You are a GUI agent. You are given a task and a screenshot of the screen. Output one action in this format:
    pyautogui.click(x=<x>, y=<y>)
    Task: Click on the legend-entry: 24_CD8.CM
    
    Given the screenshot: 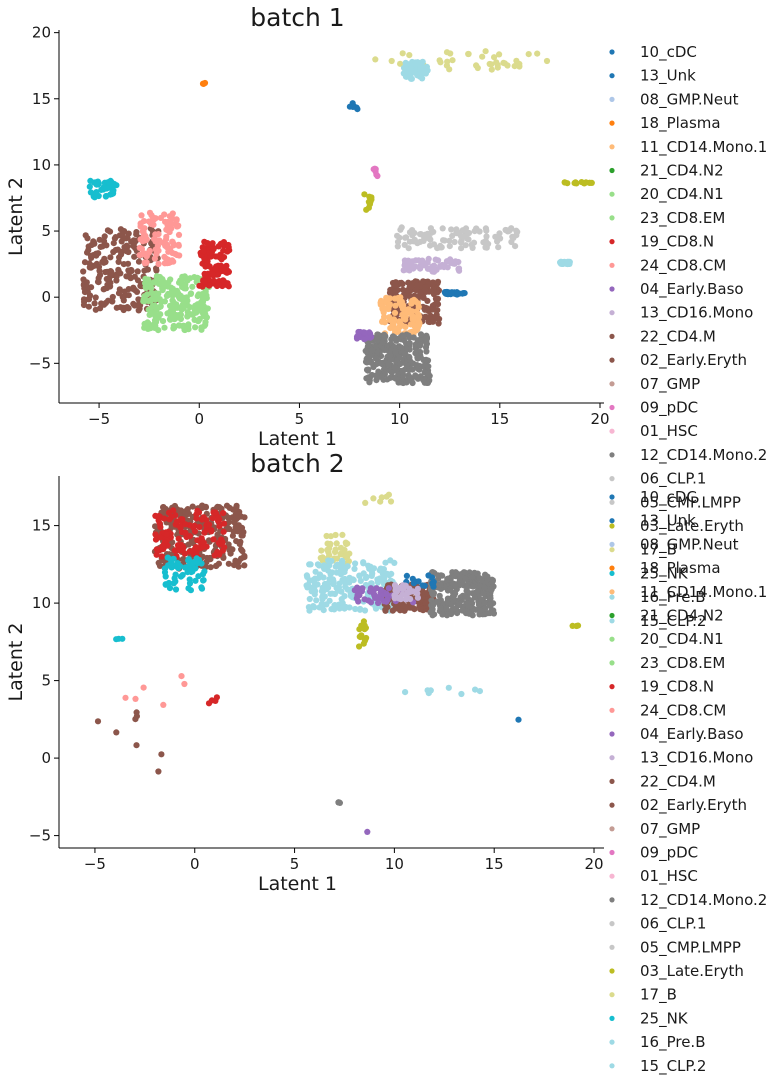 What is the action you would take?
    pyautogui.click(x=683, y=710)
    